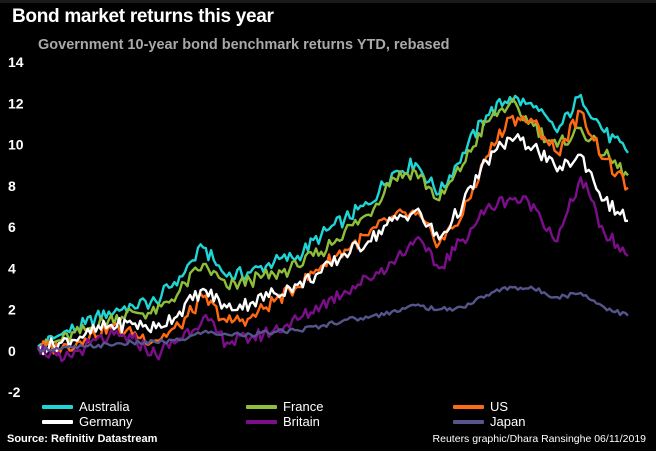 The width and height of the screenshot is (656, 451). I want to click on y-axis: 14 12 10 8 6 4 2 0 -2, so click(16, 227).